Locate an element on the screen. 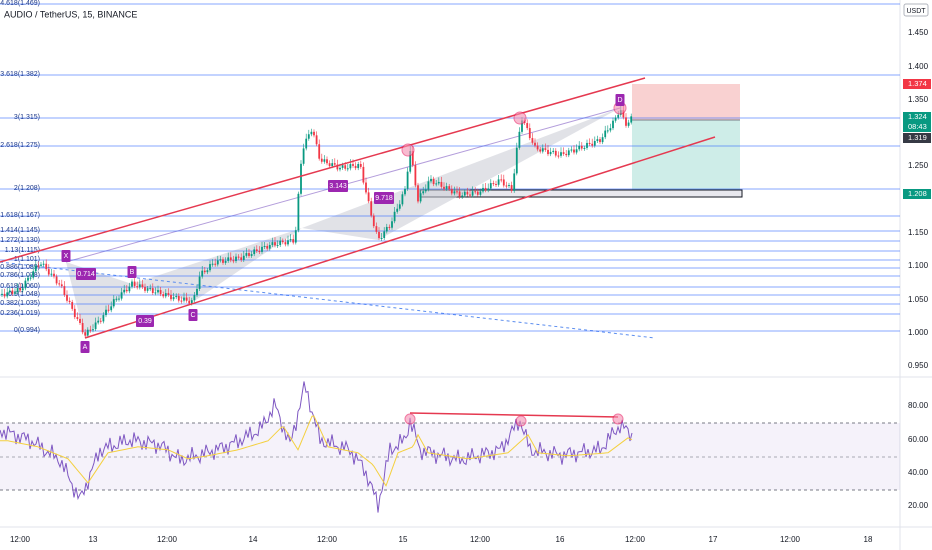 The width and height of the screenshot is (932, 550). ratio-label: 3.143 is located at coordinates (338, 186).